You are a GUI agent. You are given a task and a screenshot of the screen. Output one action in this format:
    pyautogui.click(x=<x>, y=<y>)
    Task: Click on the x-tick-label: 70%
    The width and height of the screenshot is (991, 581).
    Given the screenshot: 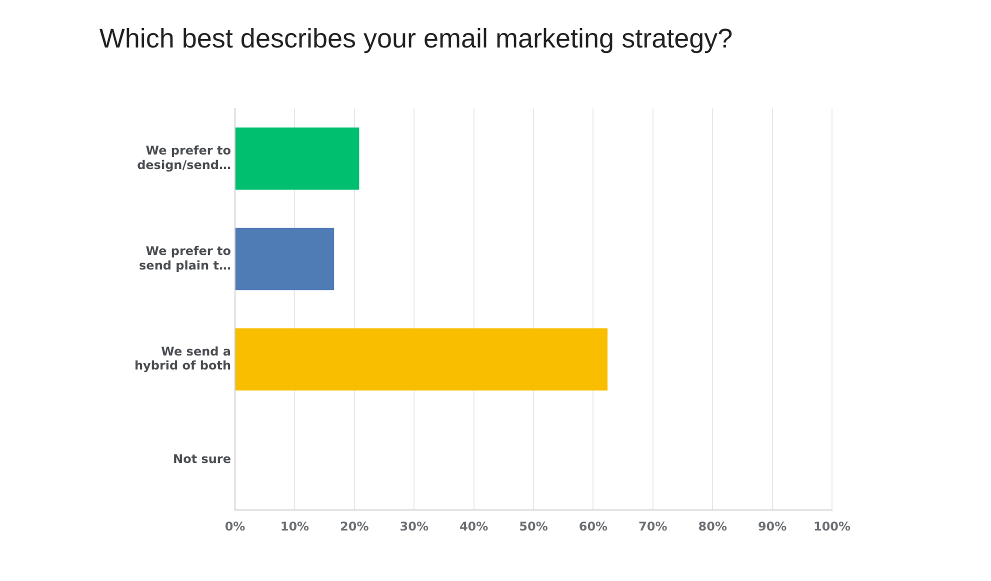 What is the action you would take?
    pyautogui.click(x=653, y=526)
    